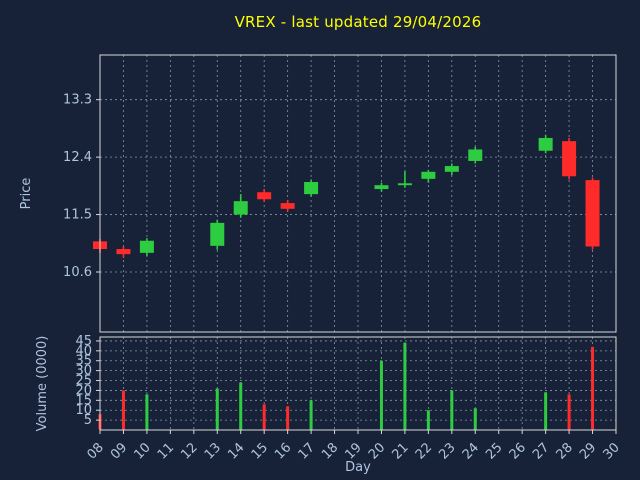 This screenshot has width=640, height=480. What do you see at coordinates (83, 341) in the screenshot?
I see `volume-tick-label: 45` at bounding box center [83, 341].